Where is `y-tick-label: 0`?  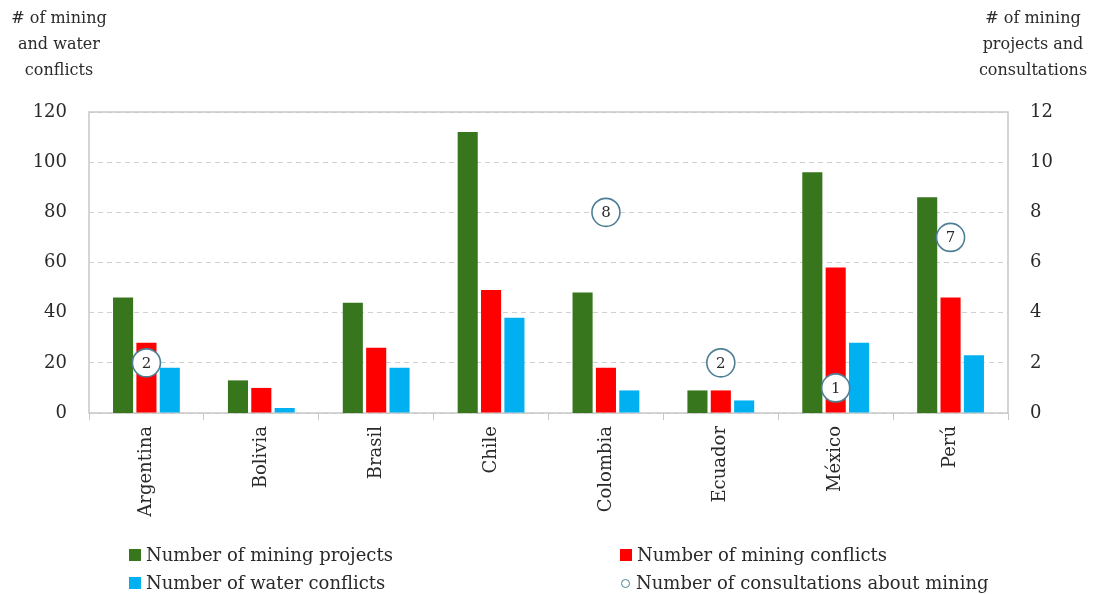 y-tick-label: 0 is located at coordinates (61, 411).